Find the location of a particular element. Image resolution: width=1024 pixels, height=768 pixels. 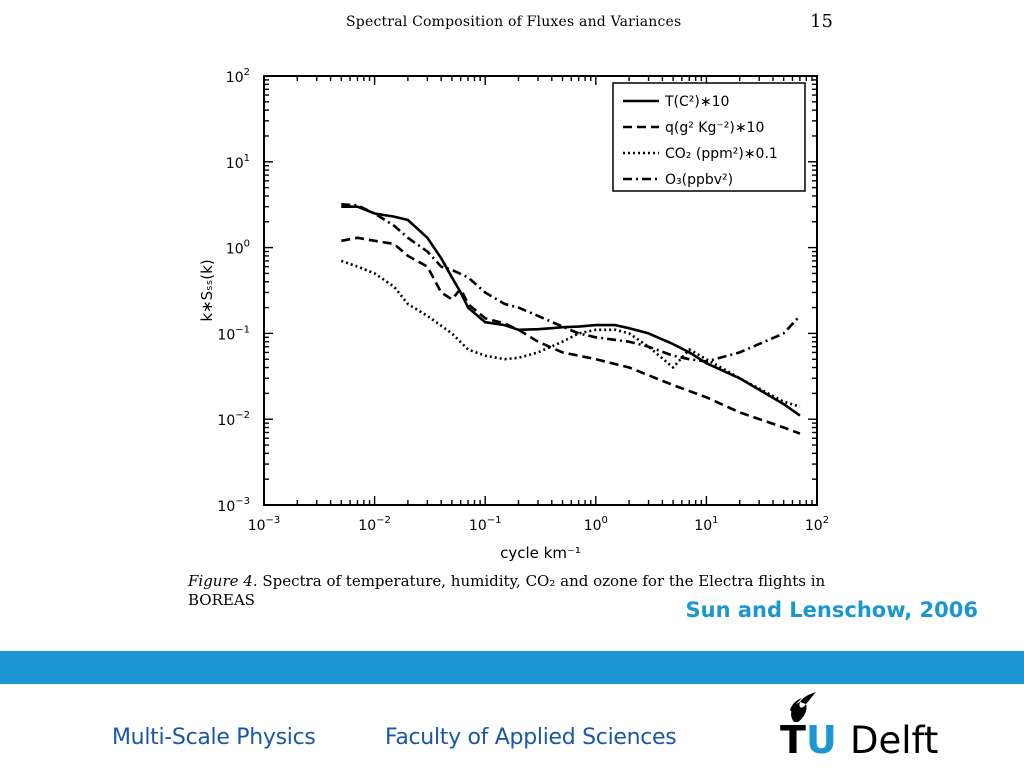

x-tick-label: 10⁻¹ is located at coordinates (485, 524).